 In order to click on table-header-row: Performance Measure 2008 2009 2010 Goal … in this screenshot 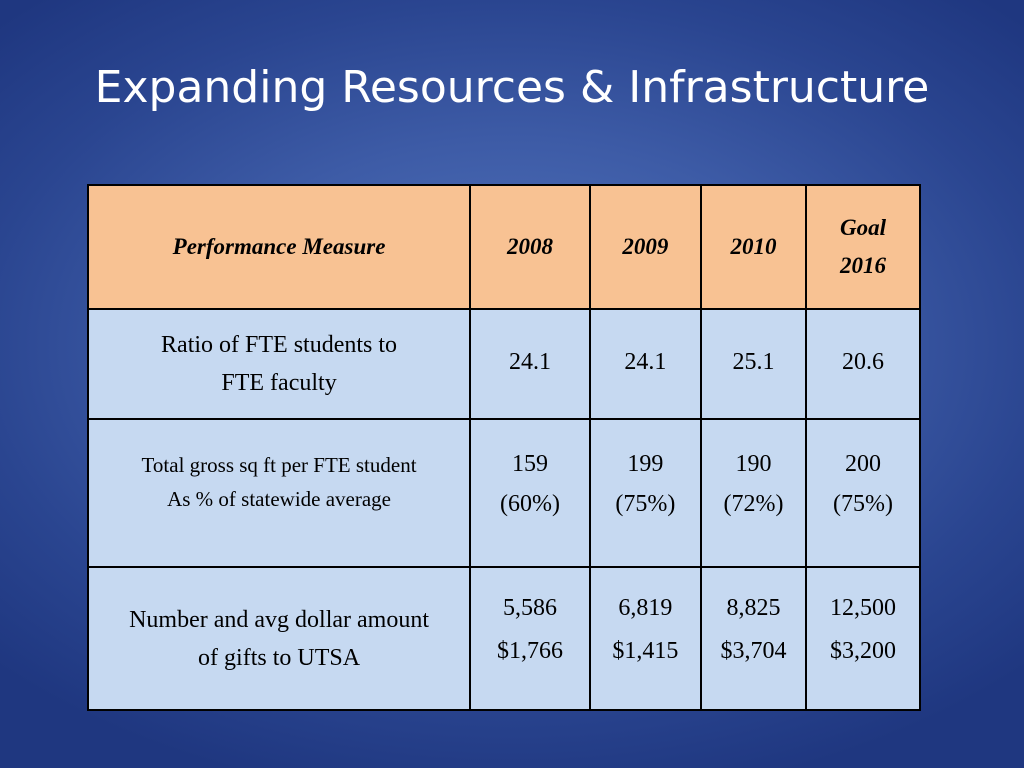, I will do `click(503, 247)`.